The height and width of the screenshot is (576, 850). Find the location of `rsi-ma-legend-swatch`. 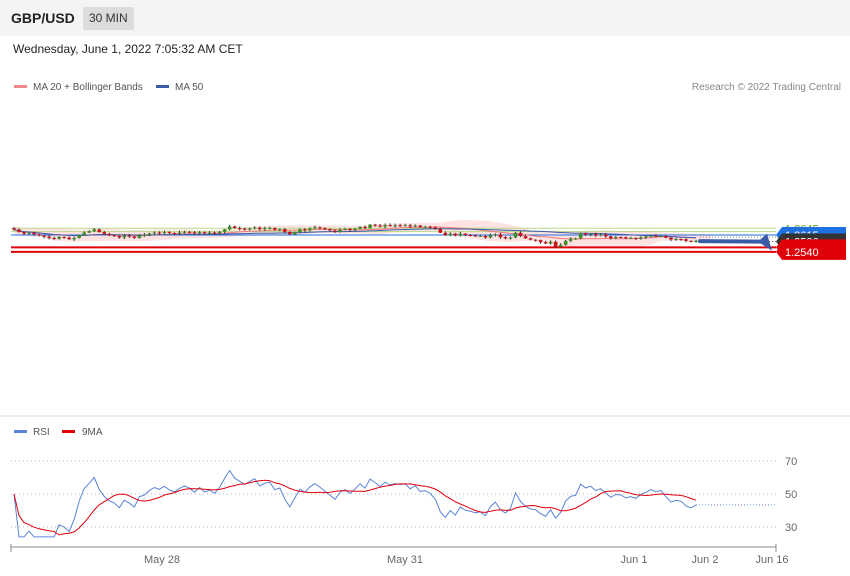

rsi-ma-legend-swatch is located at coordinates (68, 431).